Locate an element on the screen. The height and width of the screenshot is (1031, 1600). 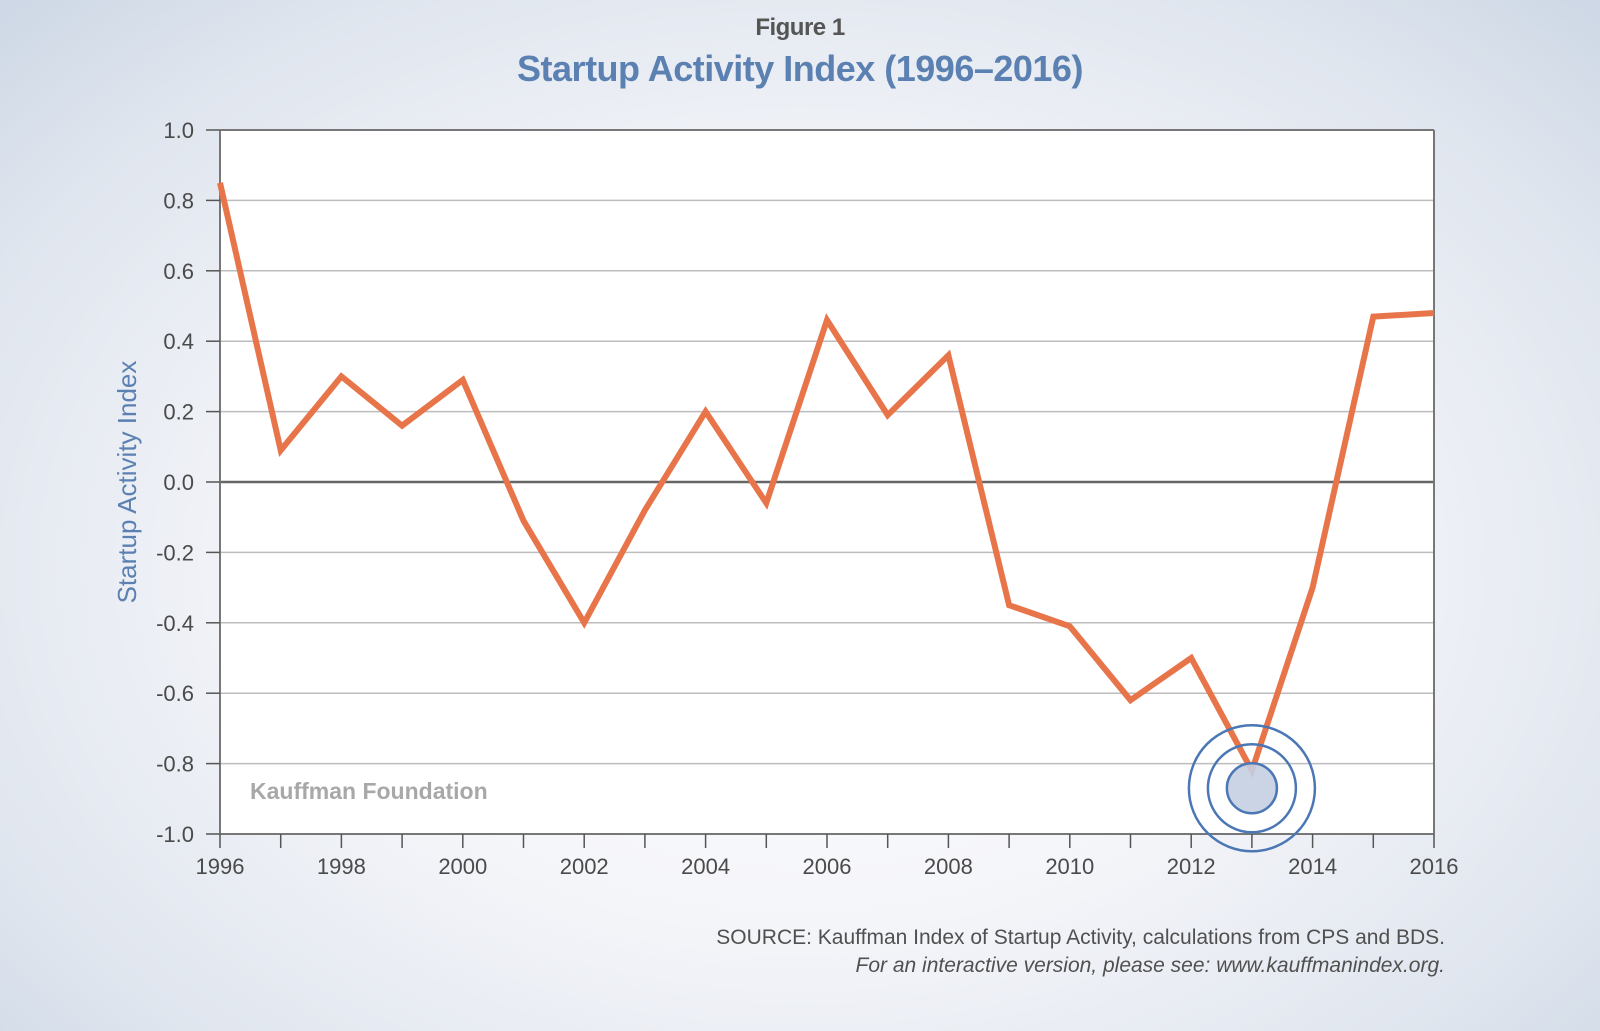
x-tick-label: 2006 is located at coordinates (827, 866).